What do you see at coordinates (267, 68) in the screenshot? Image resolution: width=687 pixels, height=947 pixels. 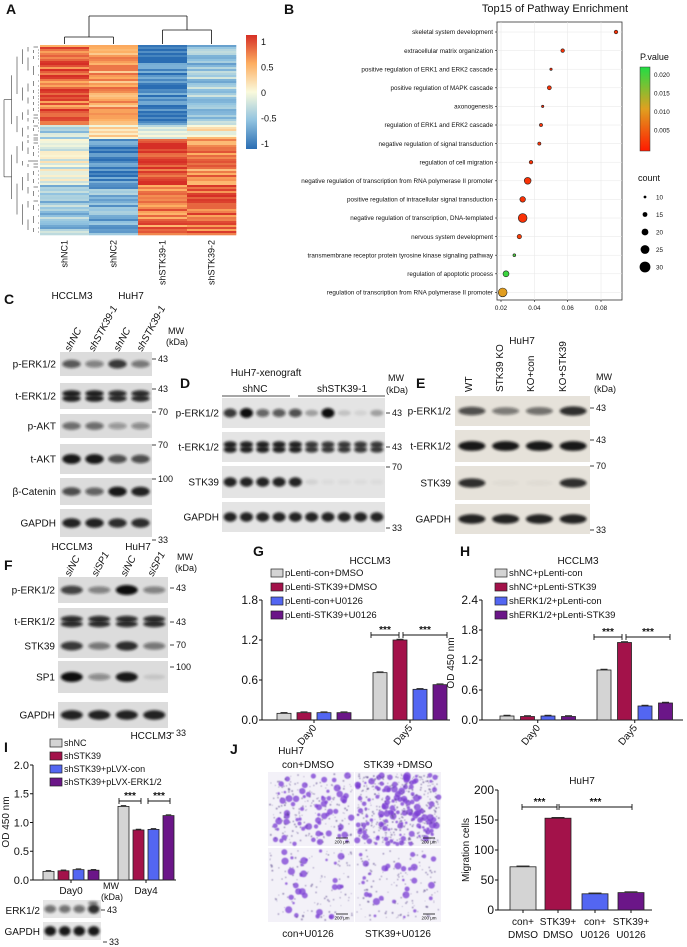 I see `colorbar-tick: 0.5` at bounding box center [267, 68].